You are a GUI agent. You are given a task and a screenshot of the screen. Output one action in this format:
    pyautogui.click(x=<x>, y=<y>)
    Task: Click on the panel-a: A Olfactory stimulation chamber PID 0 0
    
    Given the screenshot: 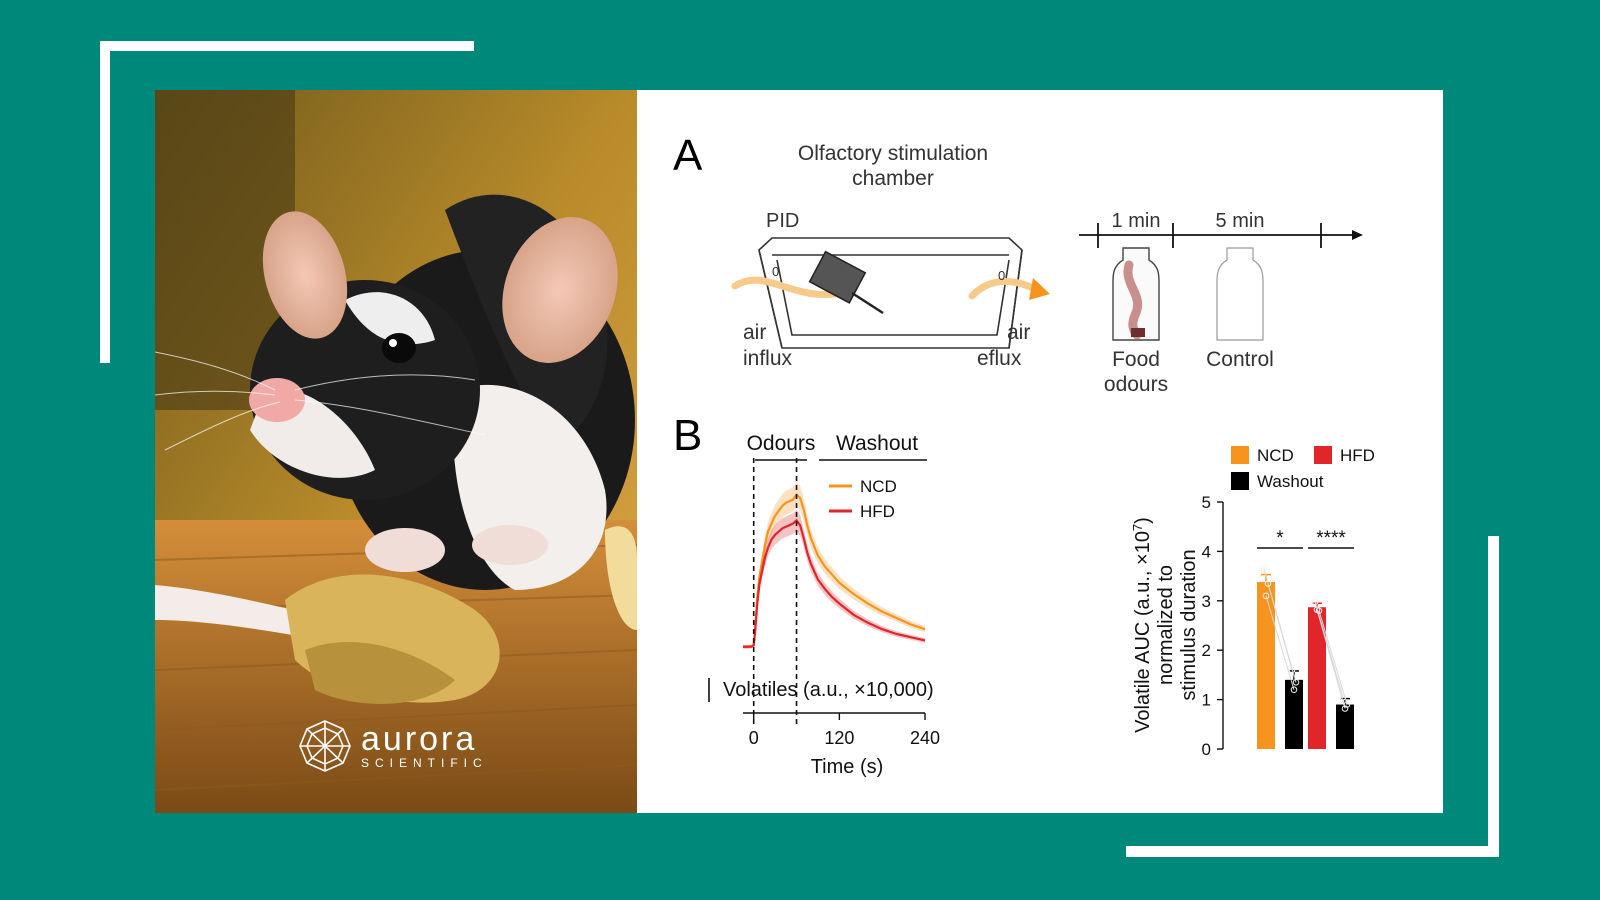 What is the action you would take?
    pyautogui.click(x=1018, y=263)
    